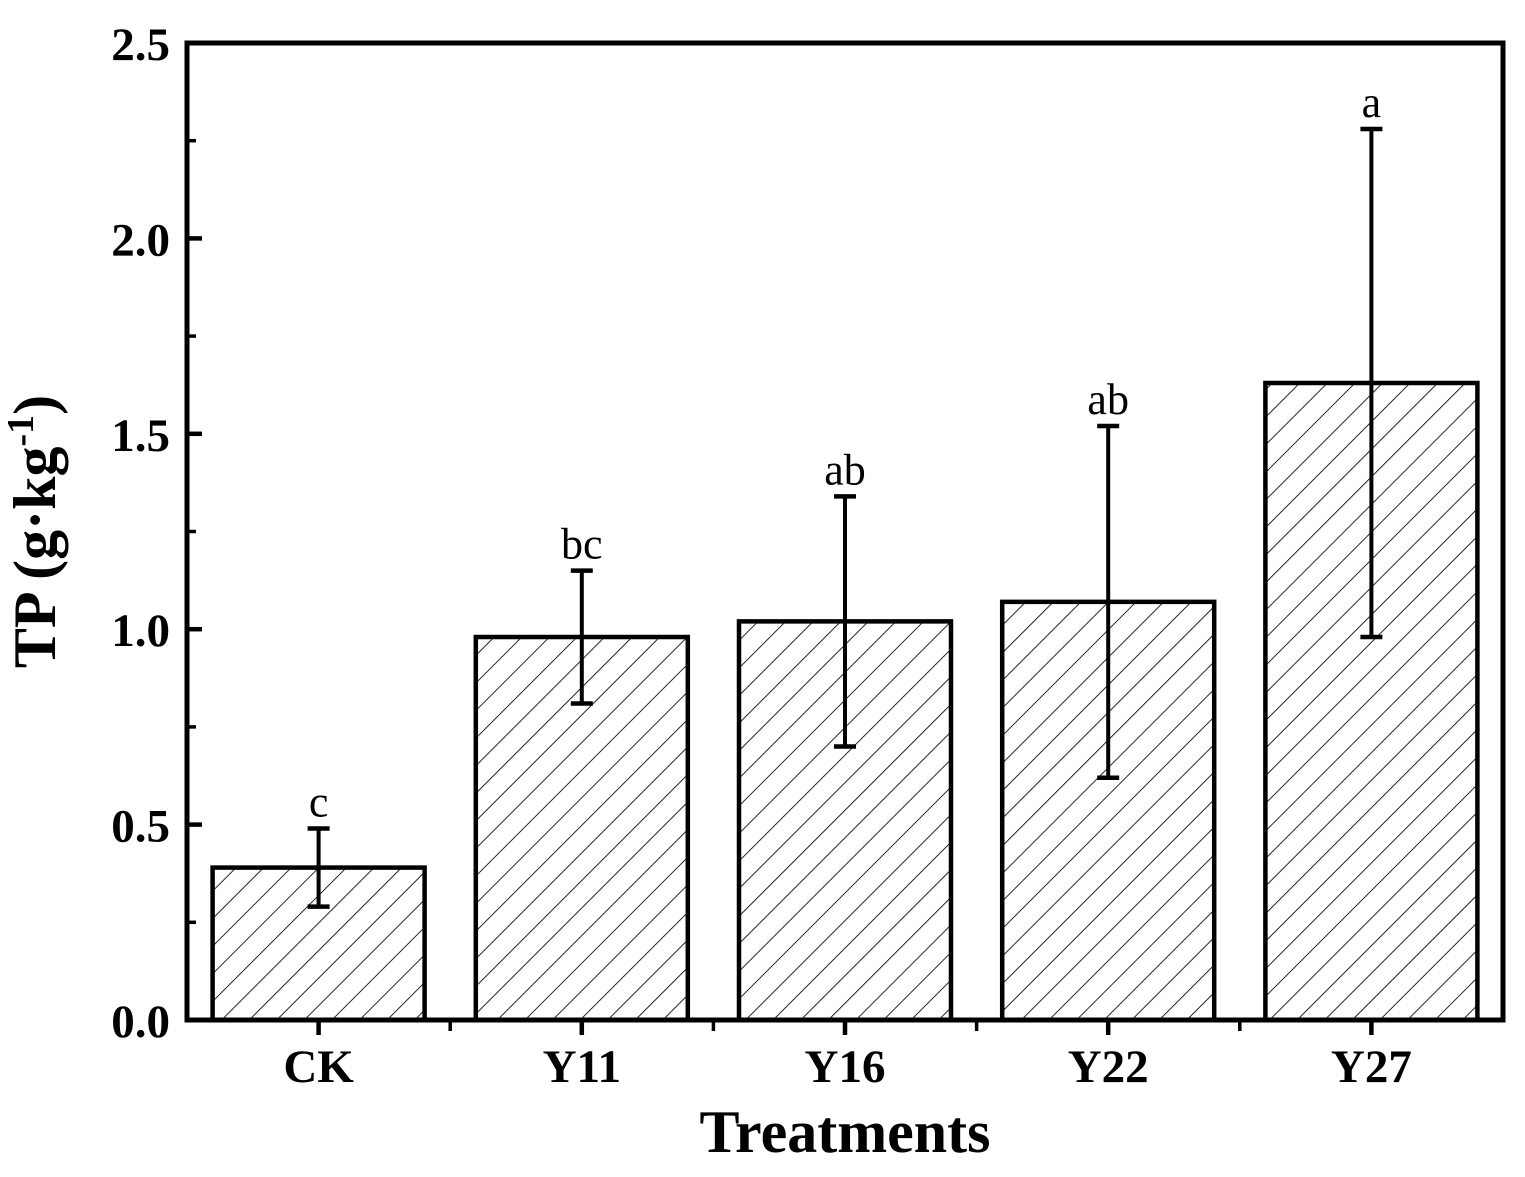  Describe the element at coordinates (140, 1022) in the screenshot. I see `y-tick-label-0.0: 0.0` at that location.